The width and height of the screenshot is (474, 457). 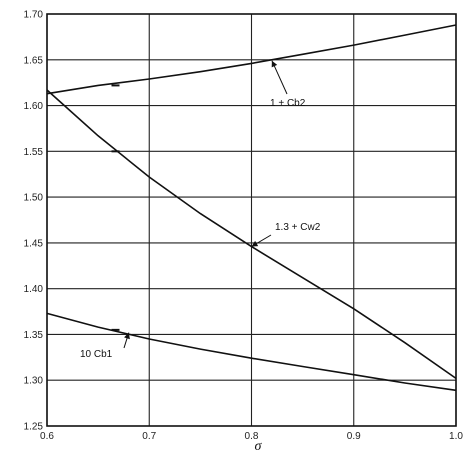 I want to click on x-tick-label: 1.0, so click(x=456, y=436).